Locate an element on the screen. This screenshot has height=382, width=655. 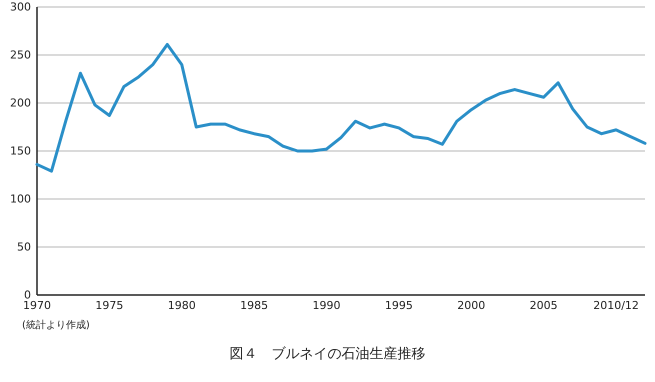
x-tick-label: 1980 is located at coordinates (182, 305).